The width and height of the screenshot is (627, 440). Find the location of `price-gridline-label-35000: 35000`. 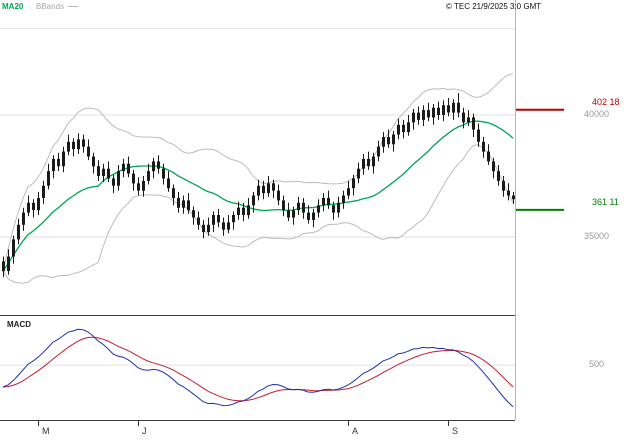

price-gridline-label-35000: 35000 is located at coordinates (597, 236).